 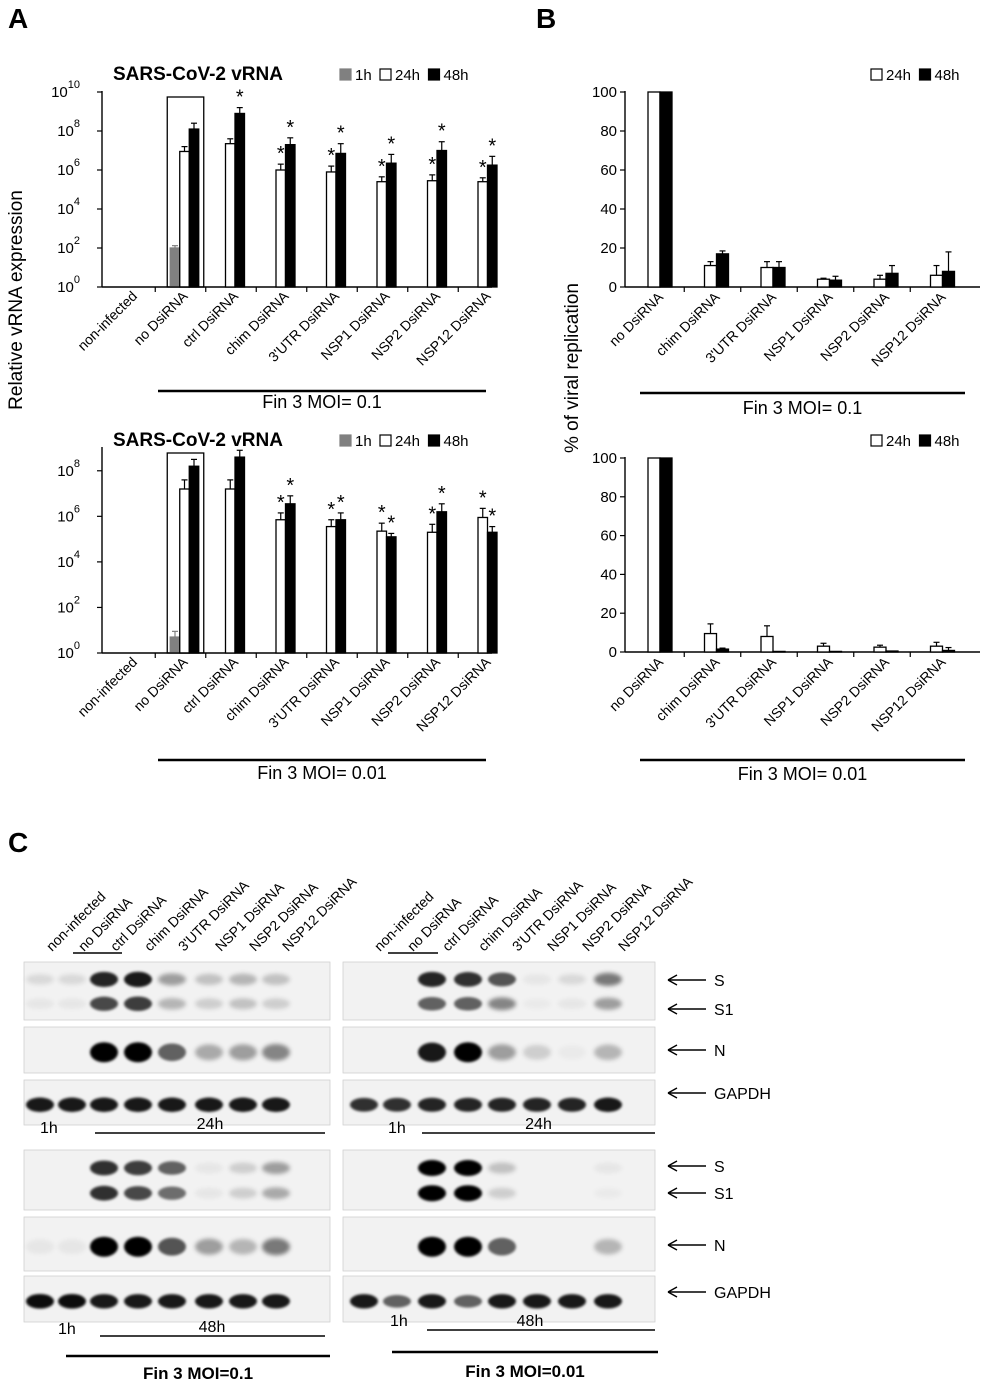 I want to click on band-label-gapdh: GAPDH, so click(x=742, y=1094).